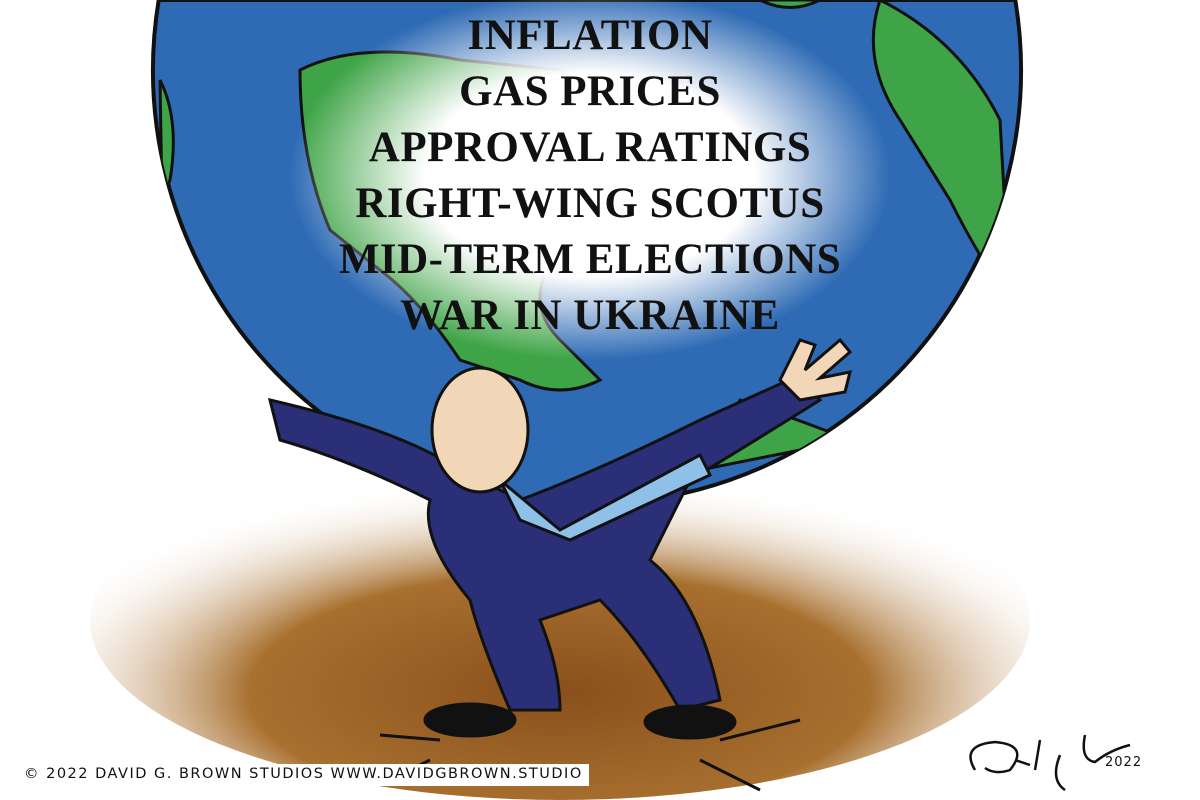 The height and width of the screenshot is (800, 1200). Describe the element at coordinates (590, 91) in the screenshot. I see `burden-item: GAS PRICES` at that location.